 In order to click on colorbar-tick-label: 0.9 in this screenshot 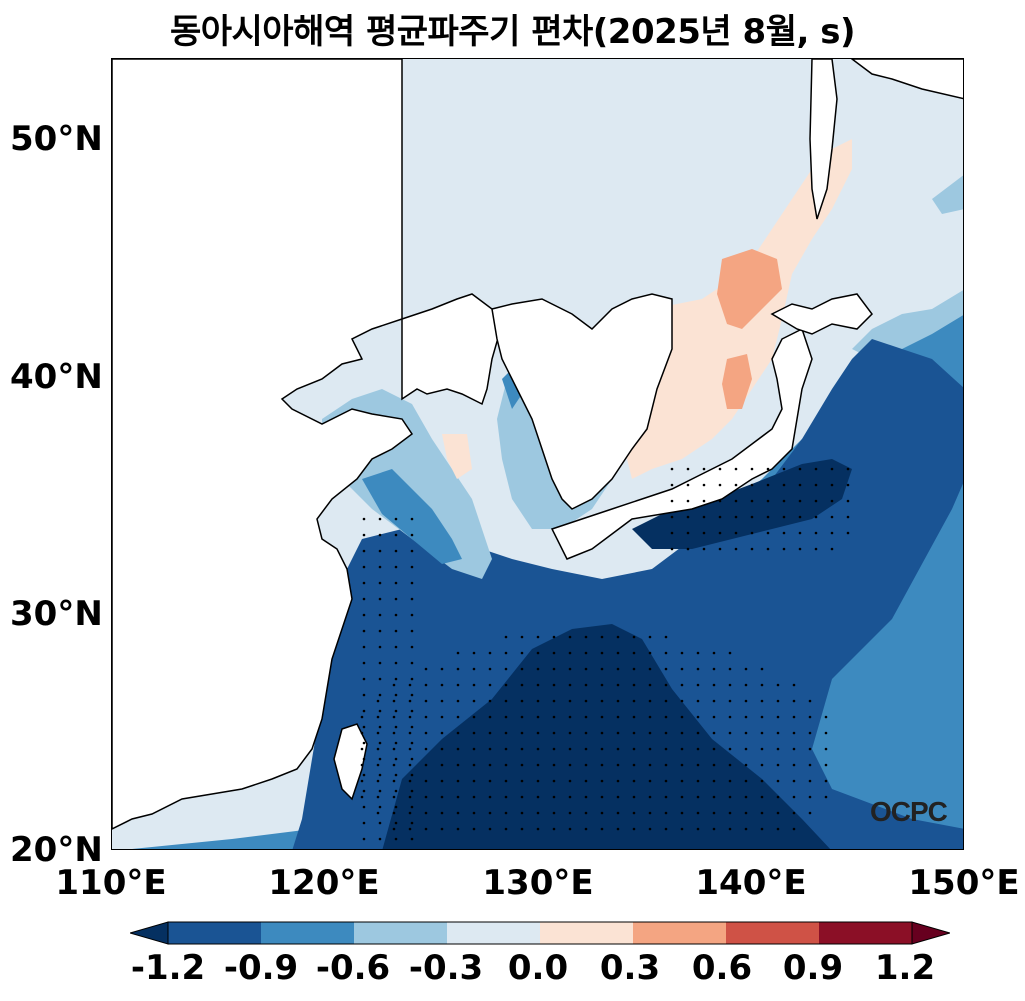, I will do `click(813, 968)`.